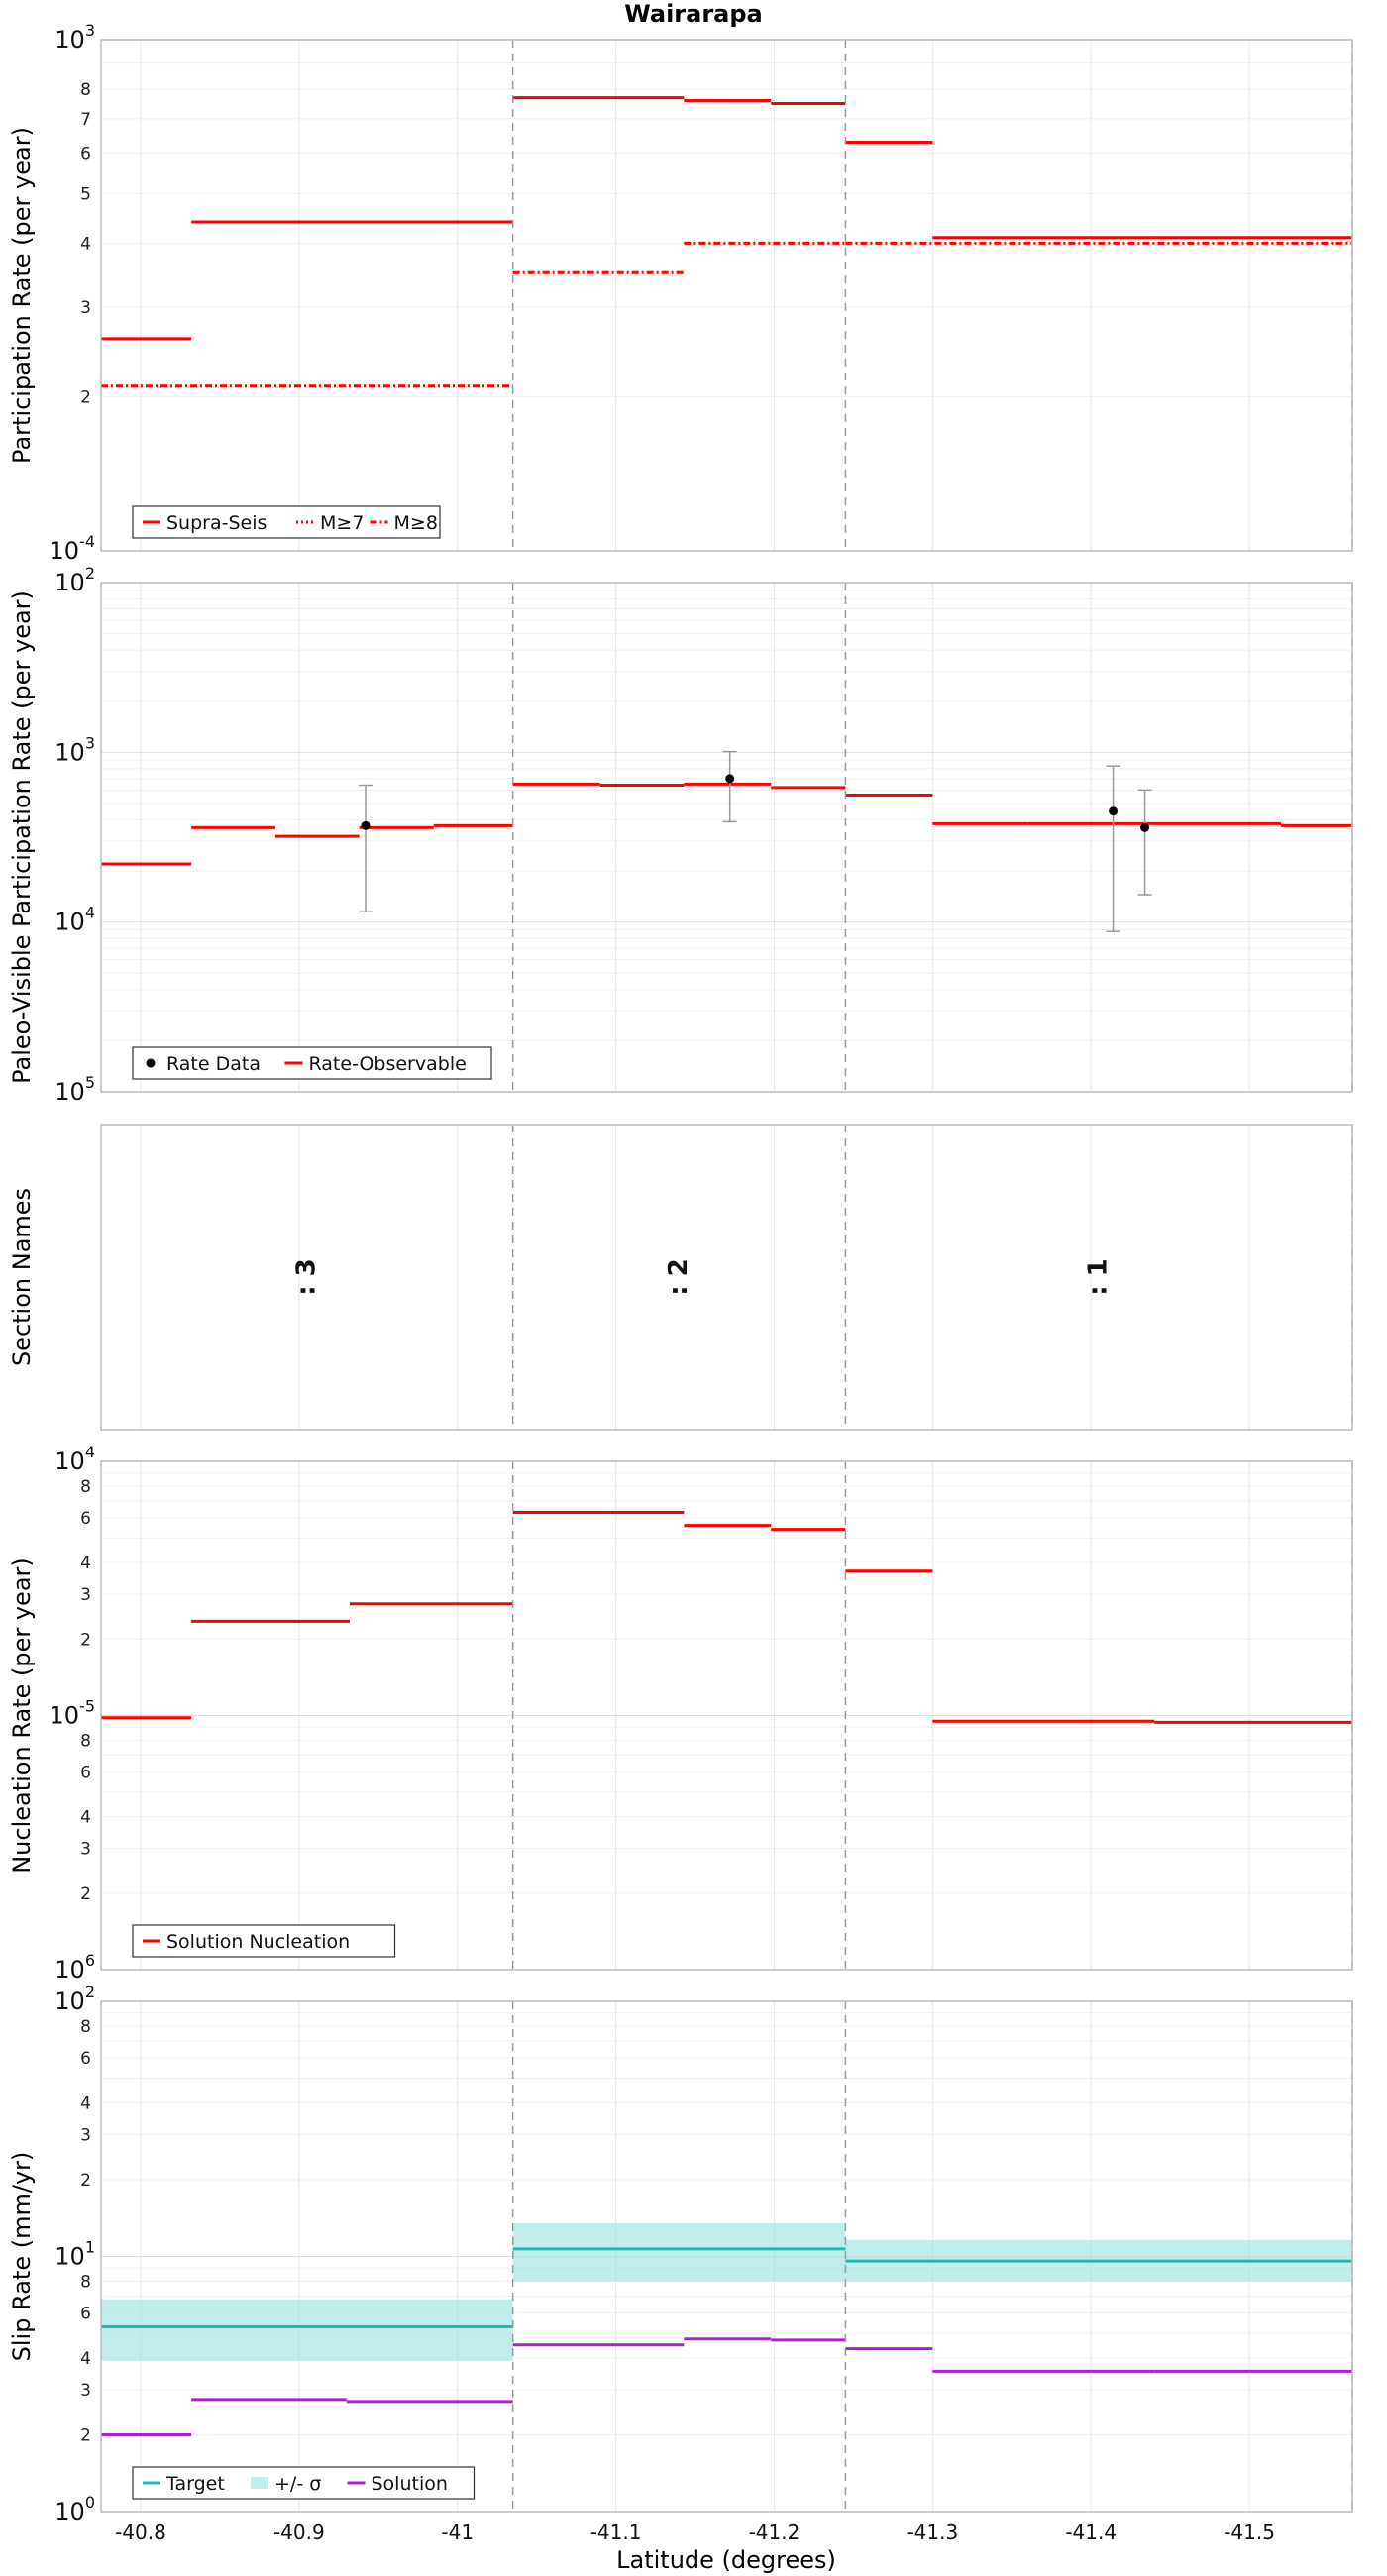 This screenshot has width=1387, height=2576. Describe the element at coordinates (90, 2502) in the screenshot. I see `y-tick-exponent: 0` at that location.